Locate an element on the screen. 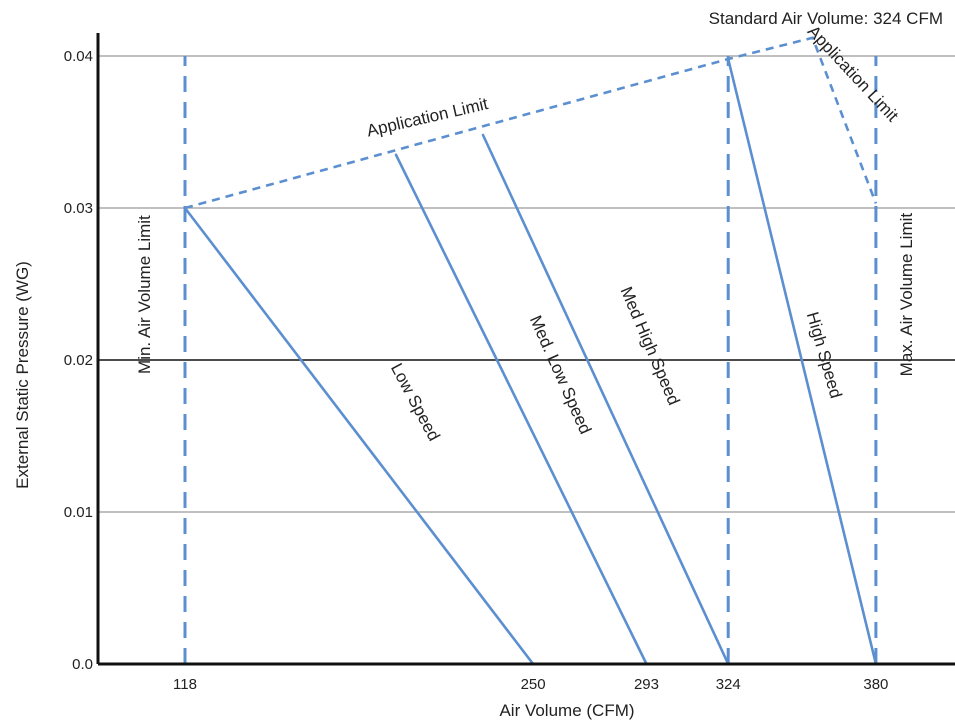 The image size is (955, 723). y-tick-label-4: 0.04 is located at coordinates (78, 56).